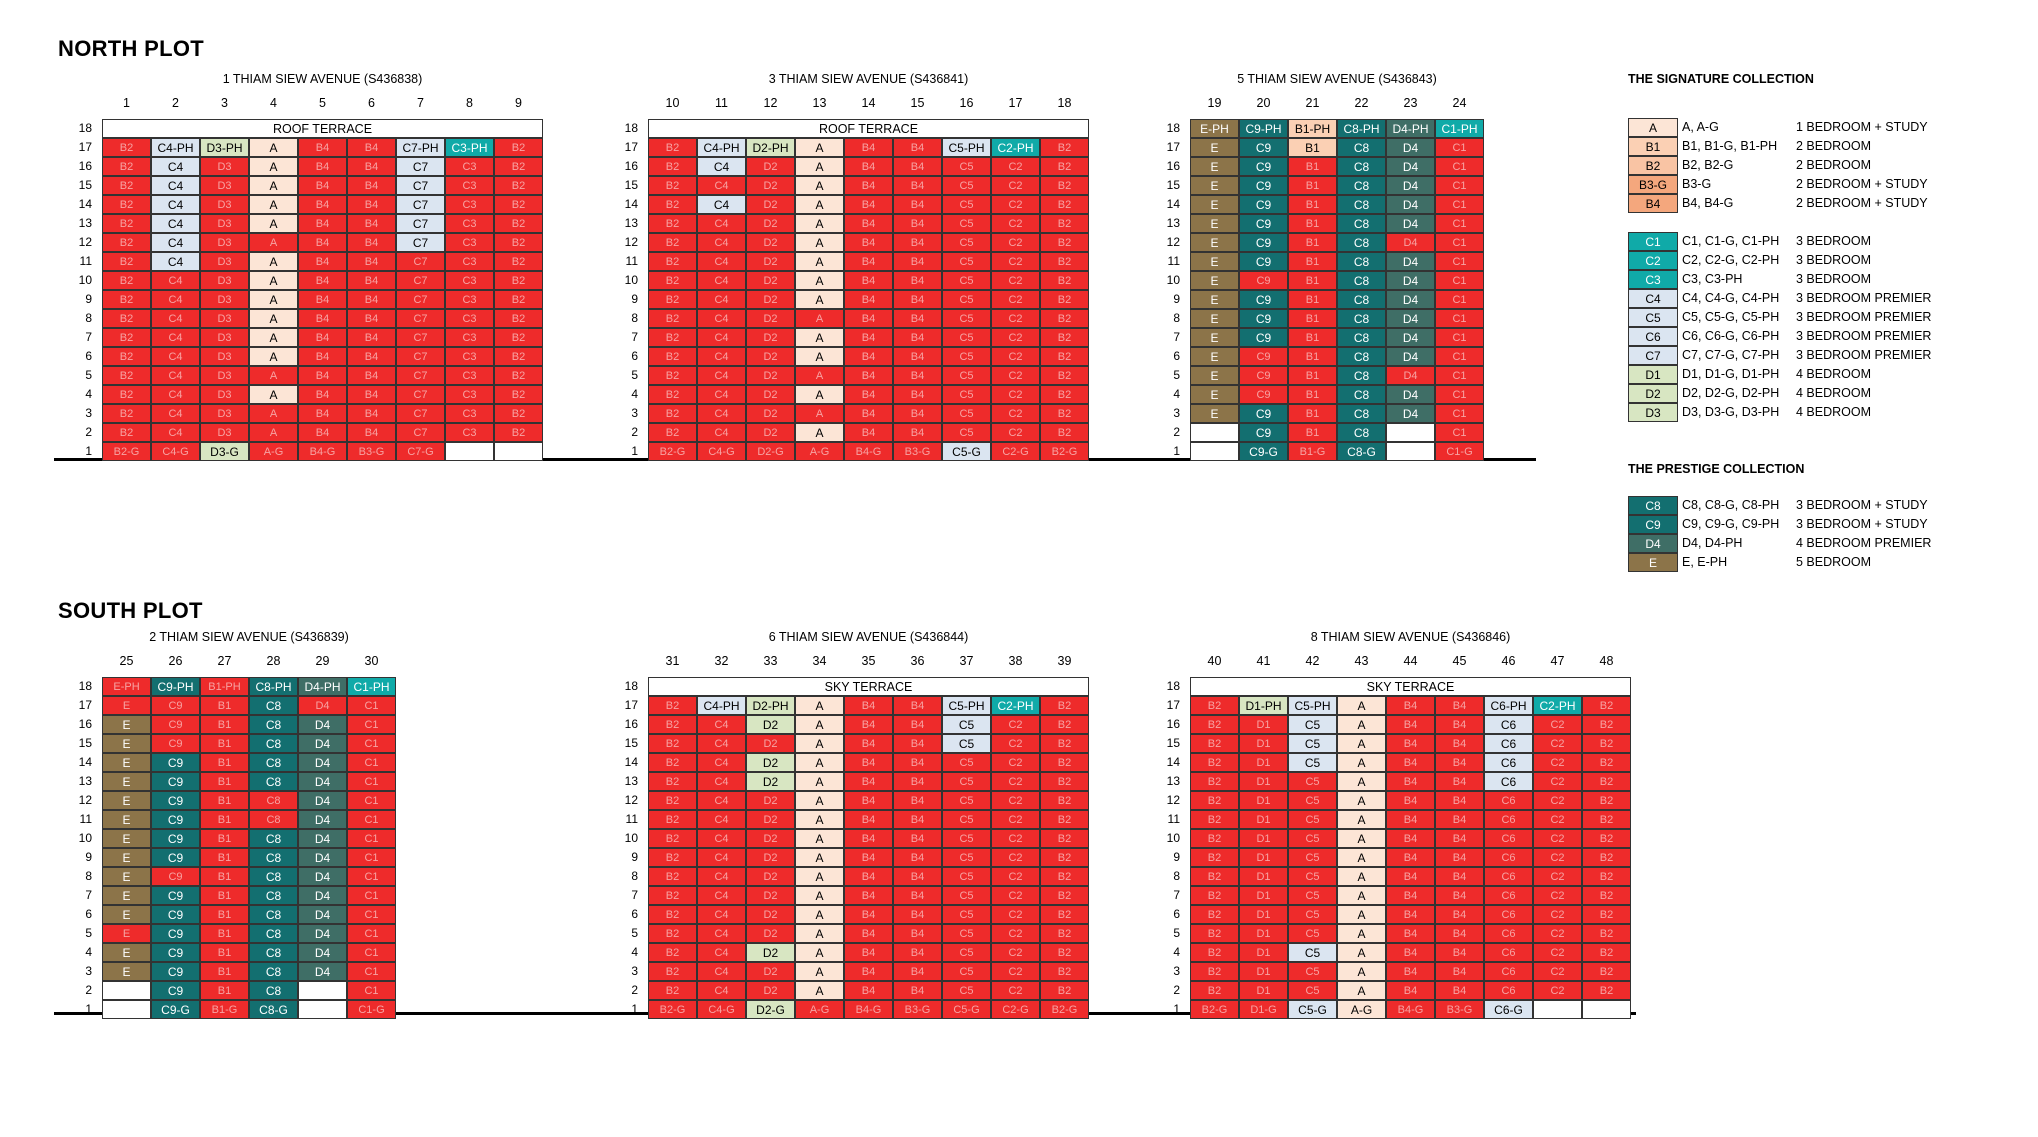 The height and width of the screenshot is (1137, 2038). What do you see at coordinates (85, 724) in the screenshot?
I see `floor-number: 16` at bounding box center [85, 724].